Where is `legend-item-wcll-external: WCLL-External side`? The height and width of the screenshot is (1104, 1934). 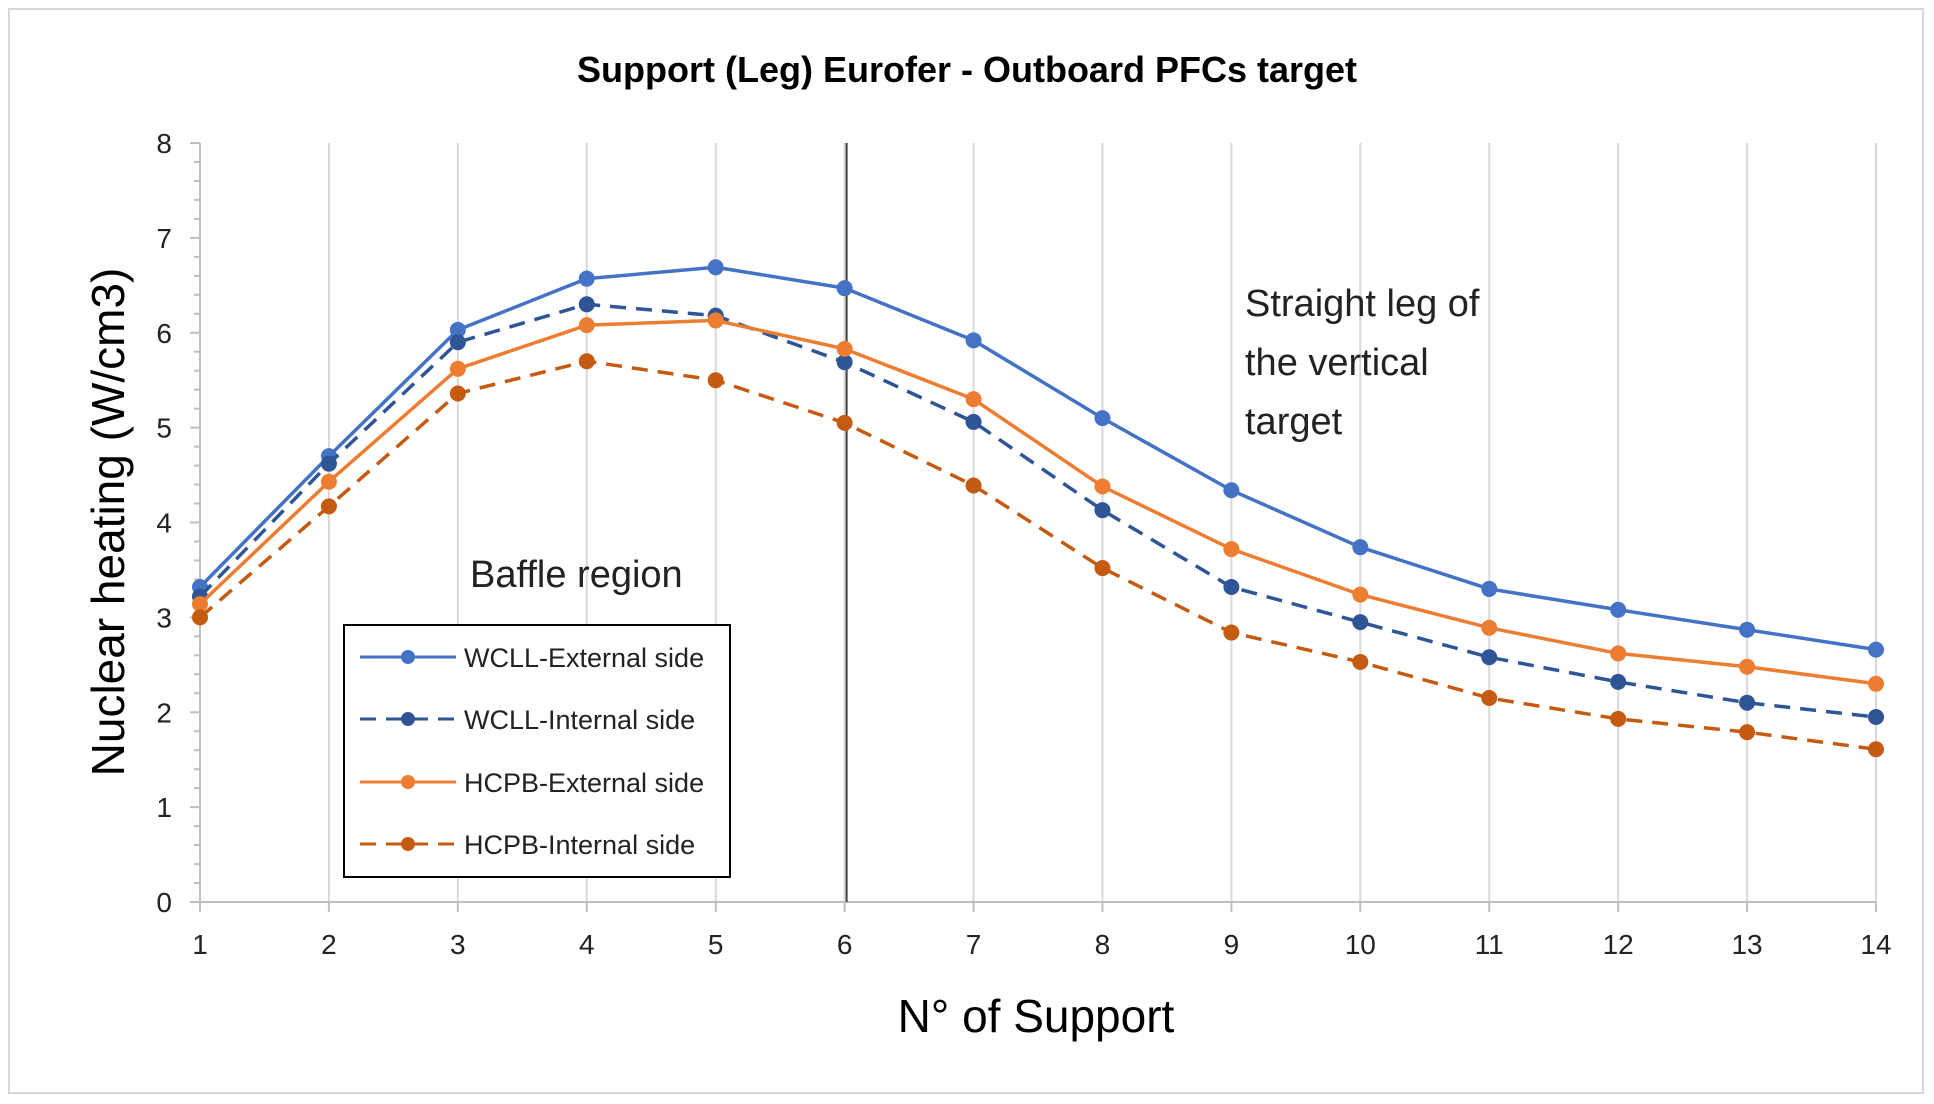
legend-item-wcll-external: WCLL-External side is located at coordinates (532, 658).